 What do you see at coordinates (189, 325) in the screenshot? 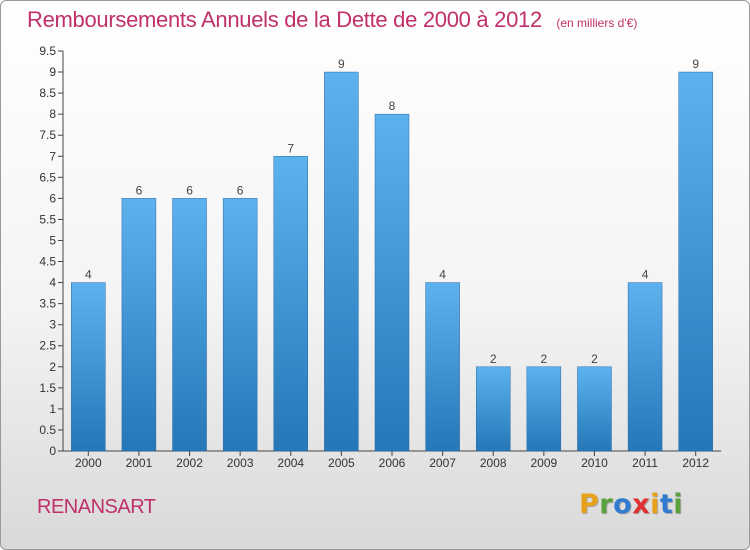
I see `bar-2002` at bounding box center [189, 325].